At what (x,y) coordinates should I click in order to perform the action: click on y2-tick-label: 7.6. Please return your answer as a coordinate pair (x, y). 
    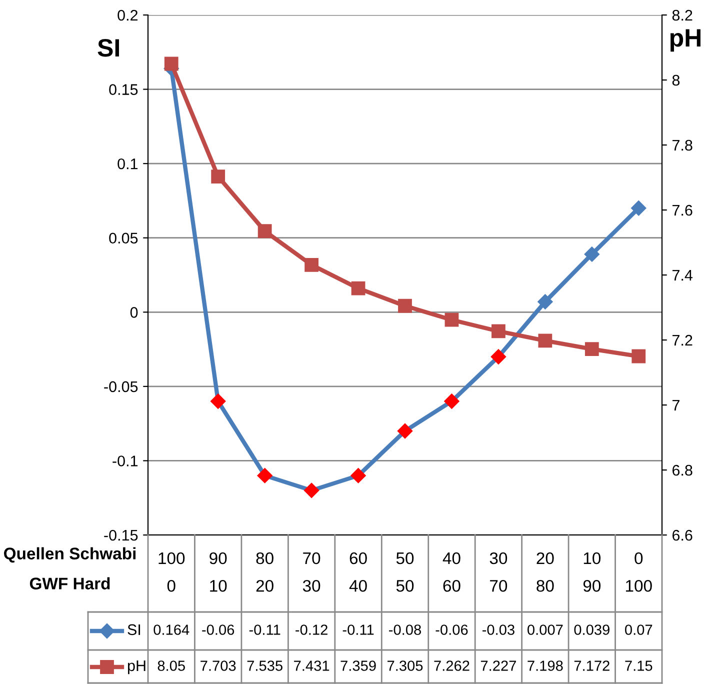
    Looking at the image, I should click on (682, 210).